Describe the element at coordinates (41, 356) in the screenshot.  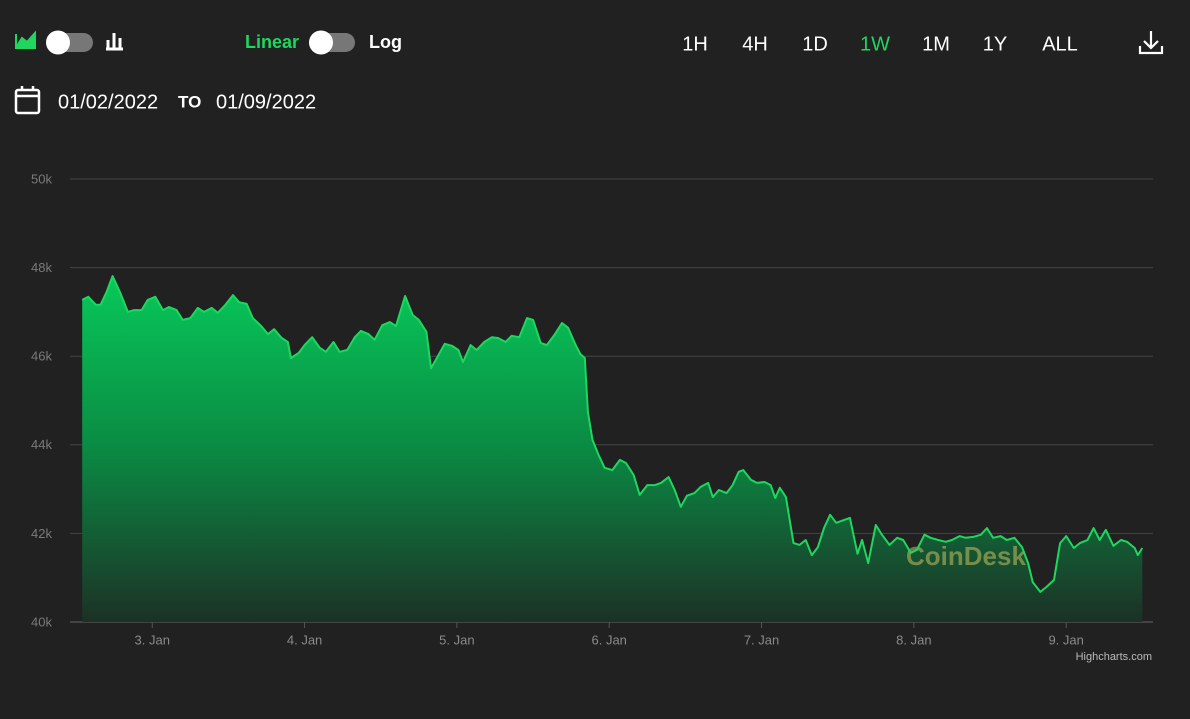
I see `y-tick-label: 46k` at that location.